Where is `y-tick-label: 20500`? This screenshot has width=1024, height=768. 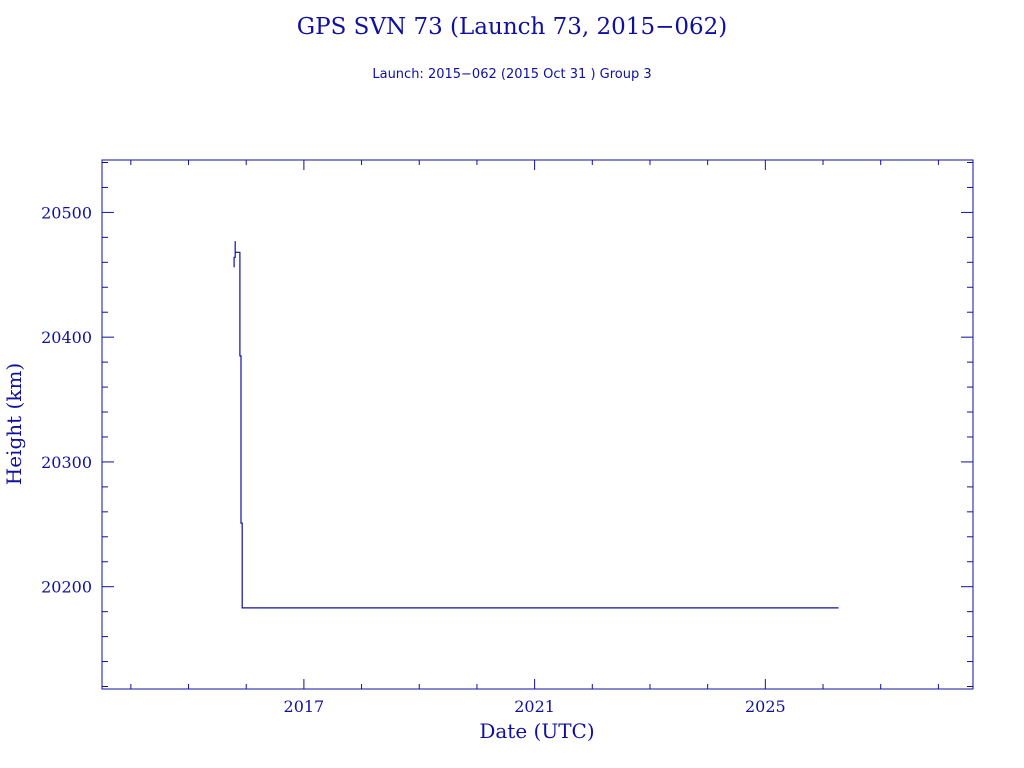 y-tick-label: 20500 is located at coordinates (66, 212).